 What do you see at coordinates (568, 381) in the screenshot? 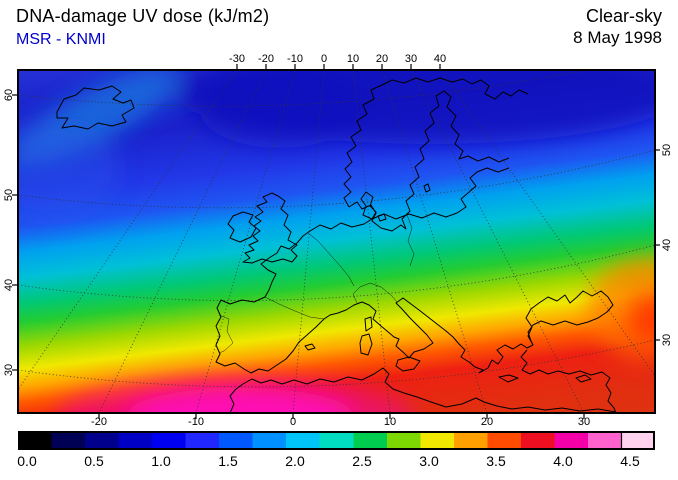
I see `anatolia-levant-coast` at bounding box center [568, 381].